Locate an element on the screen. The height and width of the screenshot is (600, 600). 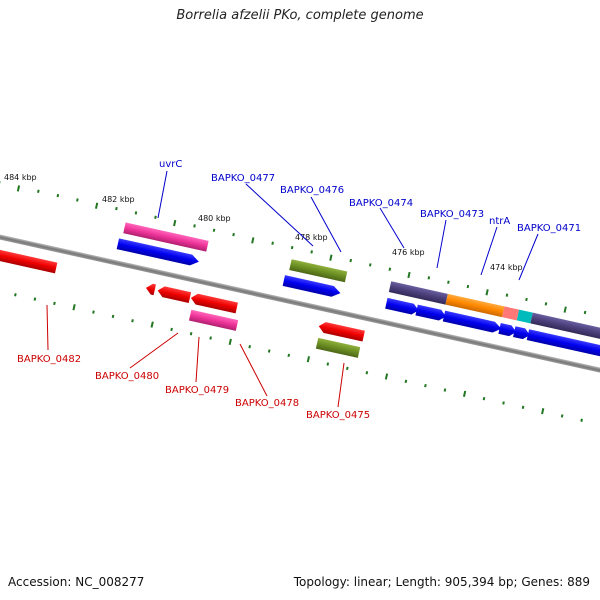
tick-label-480: 480 kbp is located at coordinates (214, 218).